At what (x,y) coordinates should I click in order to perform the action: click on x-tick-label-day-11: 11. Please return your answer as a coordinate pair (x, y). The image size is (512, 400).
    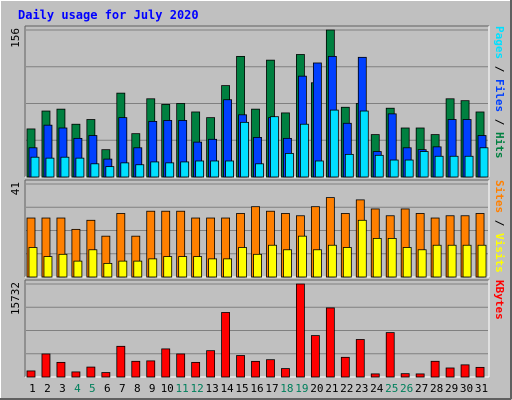
    Looking at the image, I should click on (182, 388).